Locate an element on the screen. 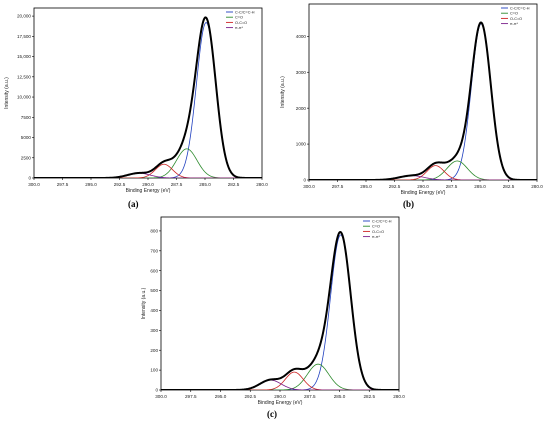 The image size is (550, 427). y-tick-label: 800 is located at coordinates (154, 231).